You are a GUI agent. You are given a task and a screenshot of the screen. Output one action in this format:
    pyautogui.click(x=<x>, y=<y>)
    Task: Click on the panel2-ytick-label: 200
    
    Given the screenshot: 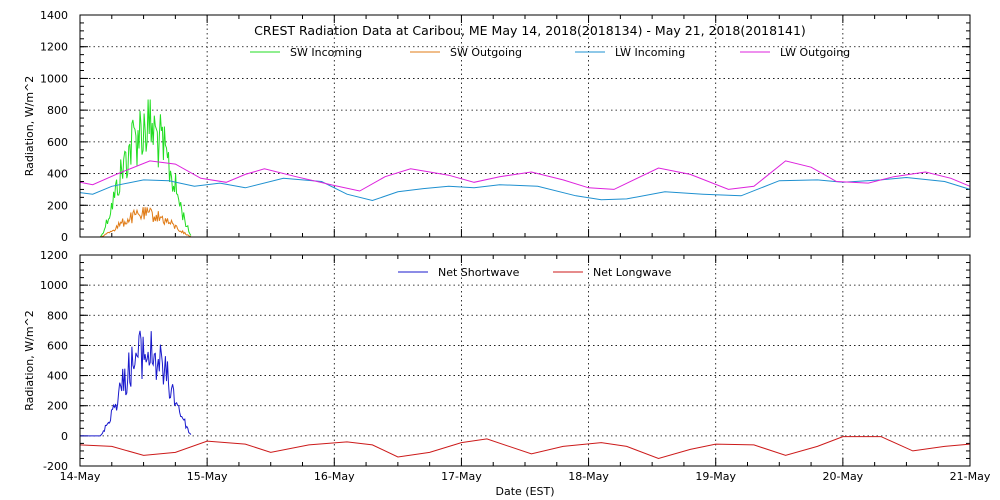 What is the action you would take?
    pyautogui.click(x=57, y=406)
    